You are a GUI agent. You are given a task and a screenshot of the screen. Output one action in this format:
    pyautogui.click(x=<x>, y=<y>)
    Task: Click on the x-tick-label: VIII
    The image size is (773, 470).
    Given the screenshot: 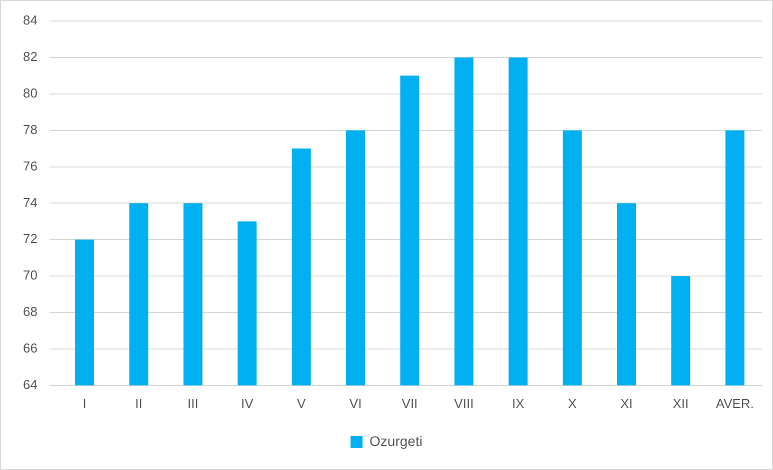 What is the action you would take?
    pyautogui.click(x=464, y=403)
    